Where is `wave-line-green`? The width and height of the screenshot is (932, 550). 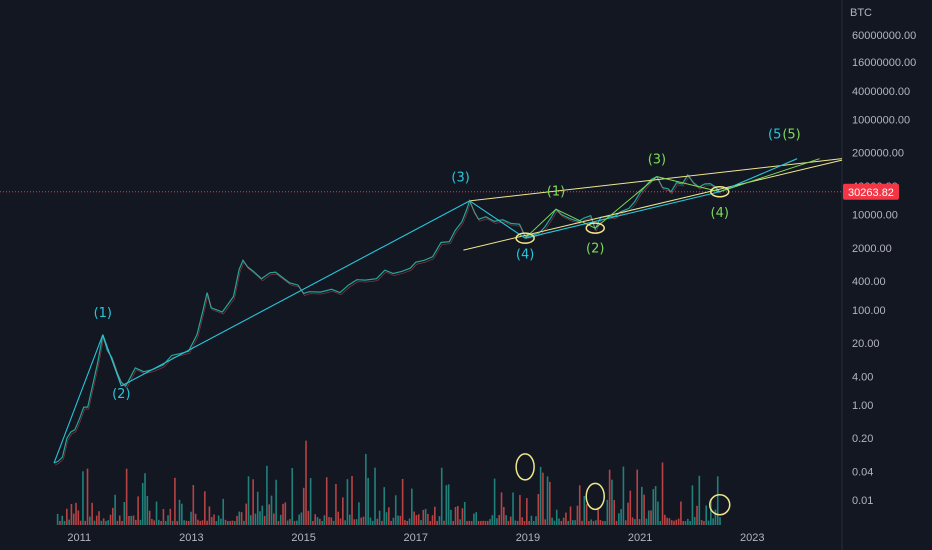
wave-line-green is located at coordinates (626, 202).